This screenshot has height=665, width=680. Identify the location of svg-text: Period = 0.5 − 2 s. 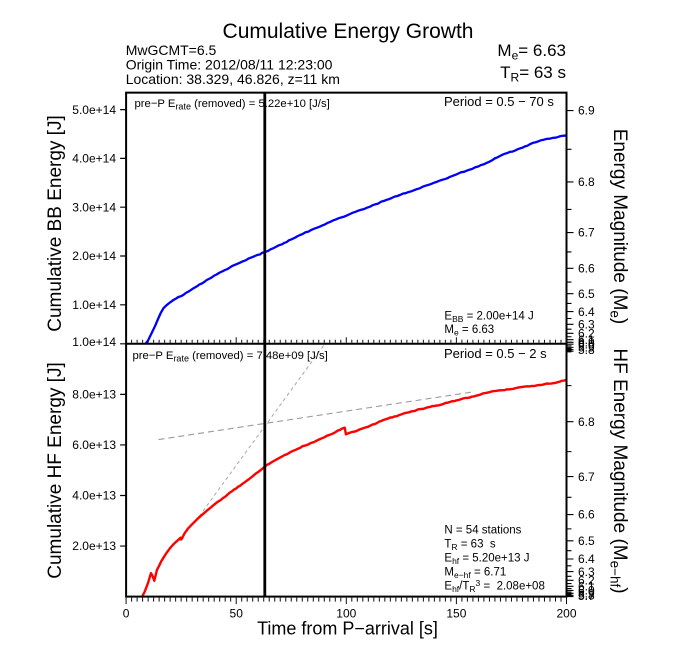
(495, 353).